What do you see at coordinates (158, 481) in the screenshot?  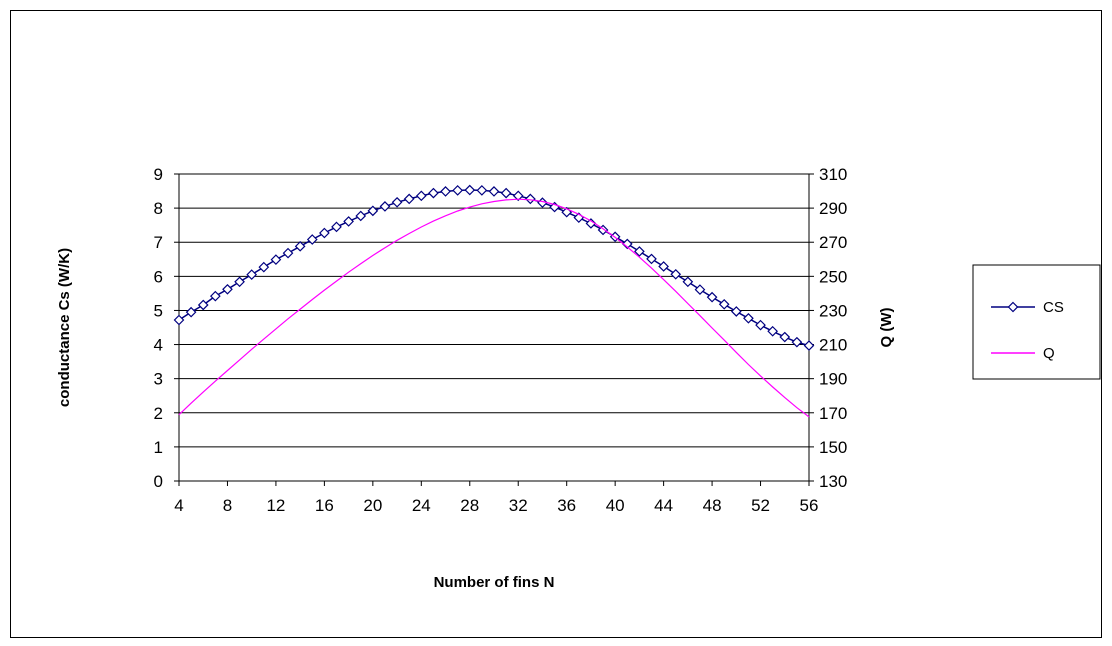 I see `y-tick-label-0: 0` at bounding box center [158, 481].